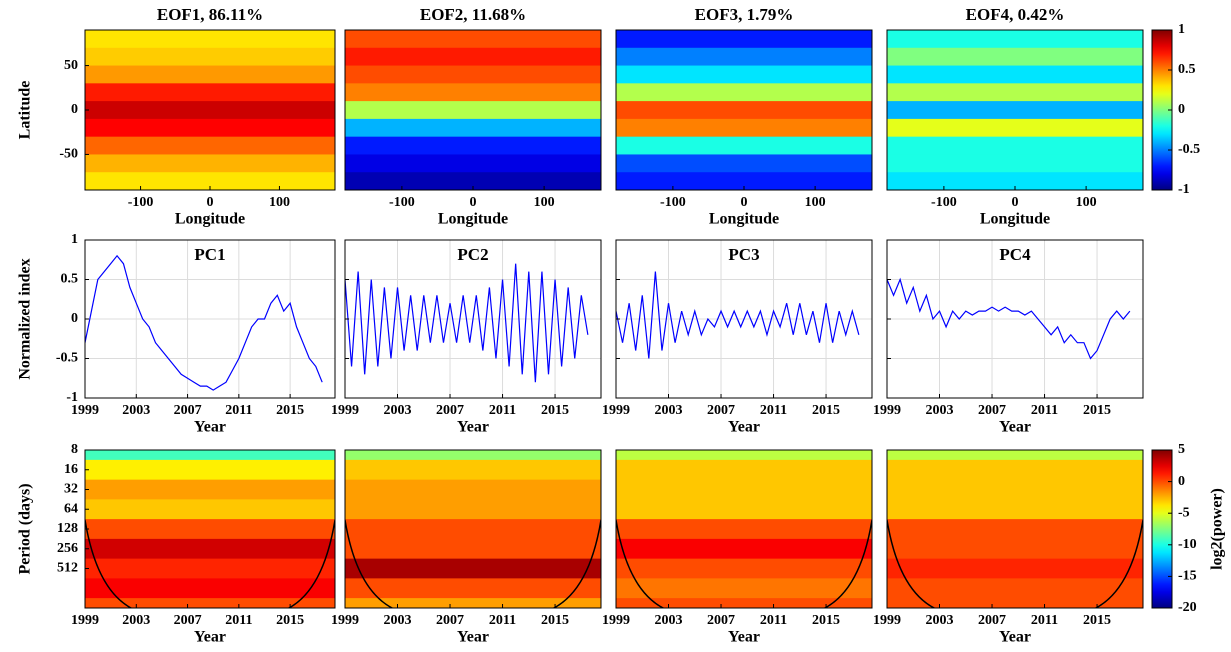 Image resolution: width=1231 pixels, height=652 pixels. What do you see at coordinates (74, 449) in the screenshot?
I see `y-tick-label: 8` at bounding box center [74, 449].